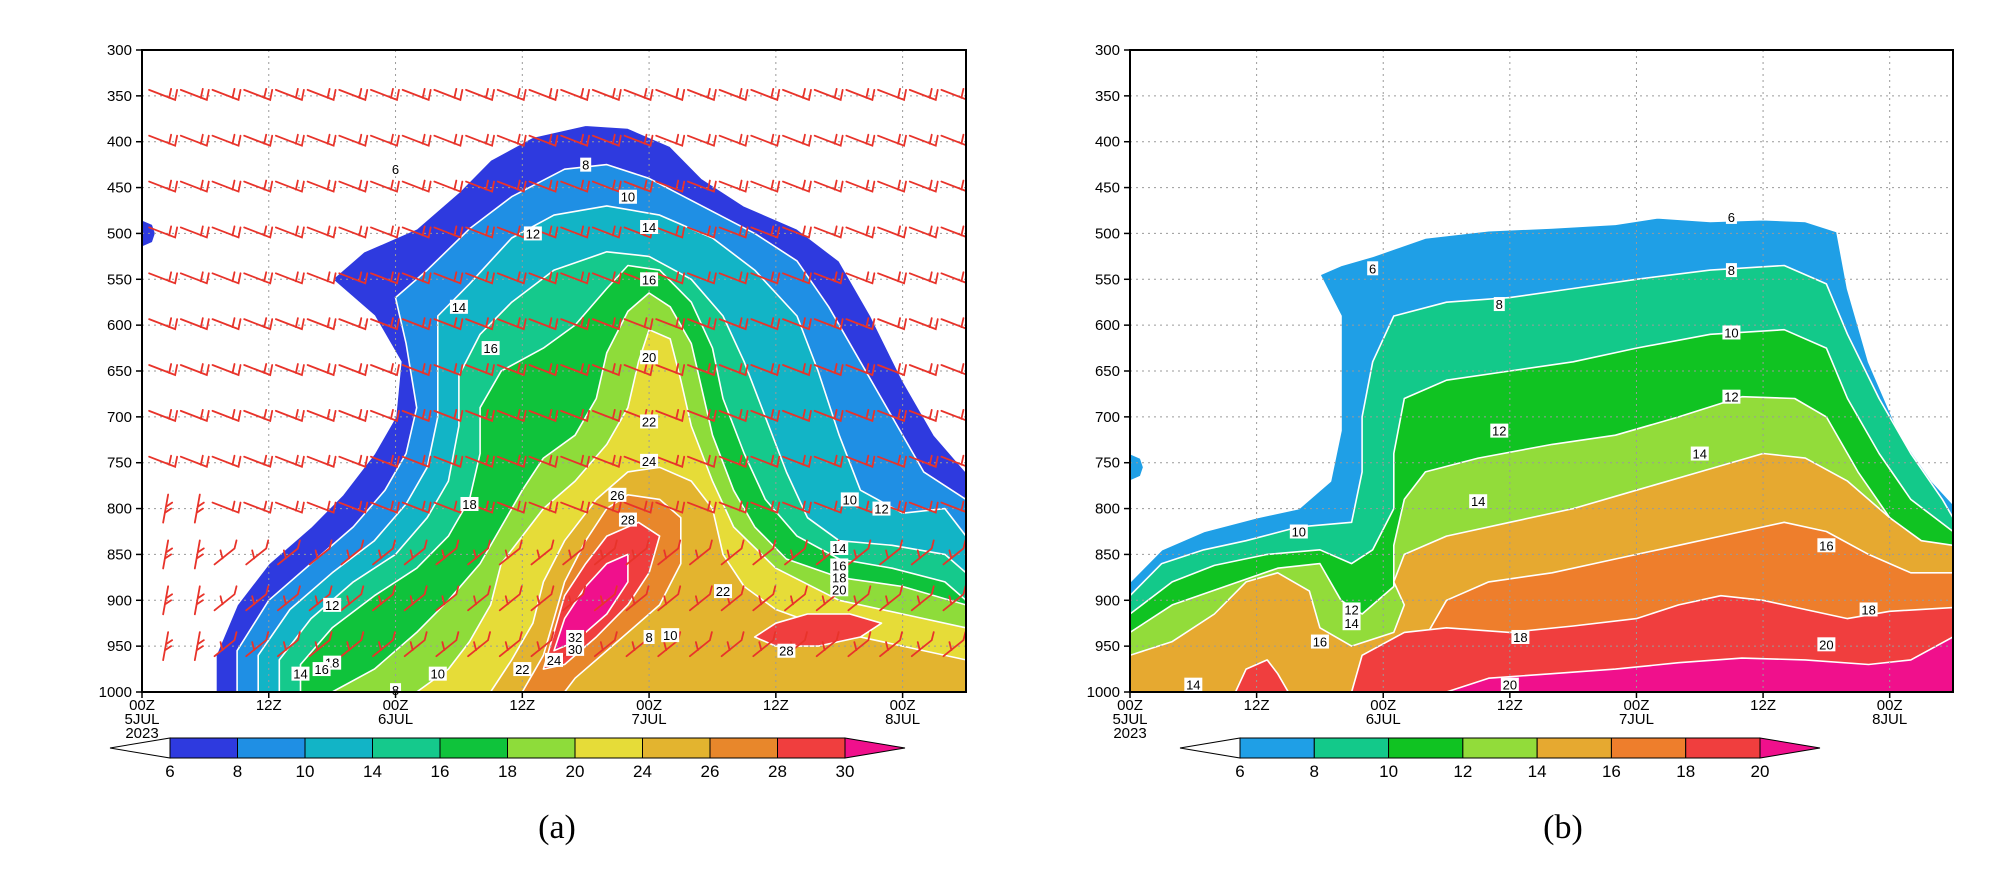  Describe the element at coordinates (585, 165) in the screenshot. I see `contour-label: 8` at that location.